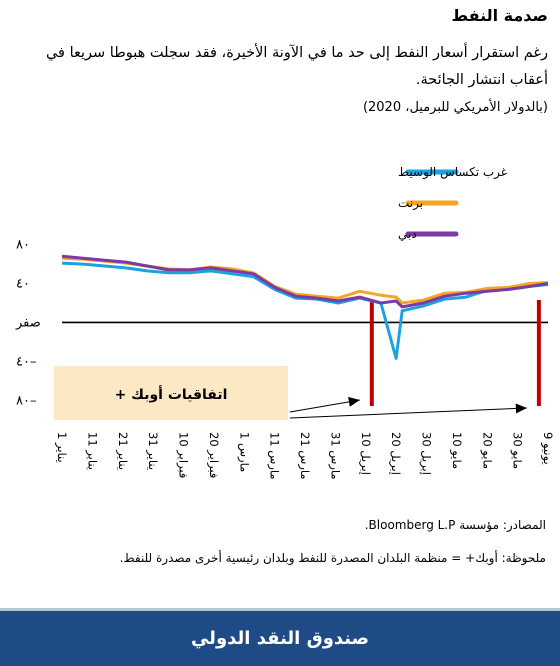 The height and width of the screenshot is (666, 560). I want to click on x-tick-label: 21 يناير, so click(122, 451).